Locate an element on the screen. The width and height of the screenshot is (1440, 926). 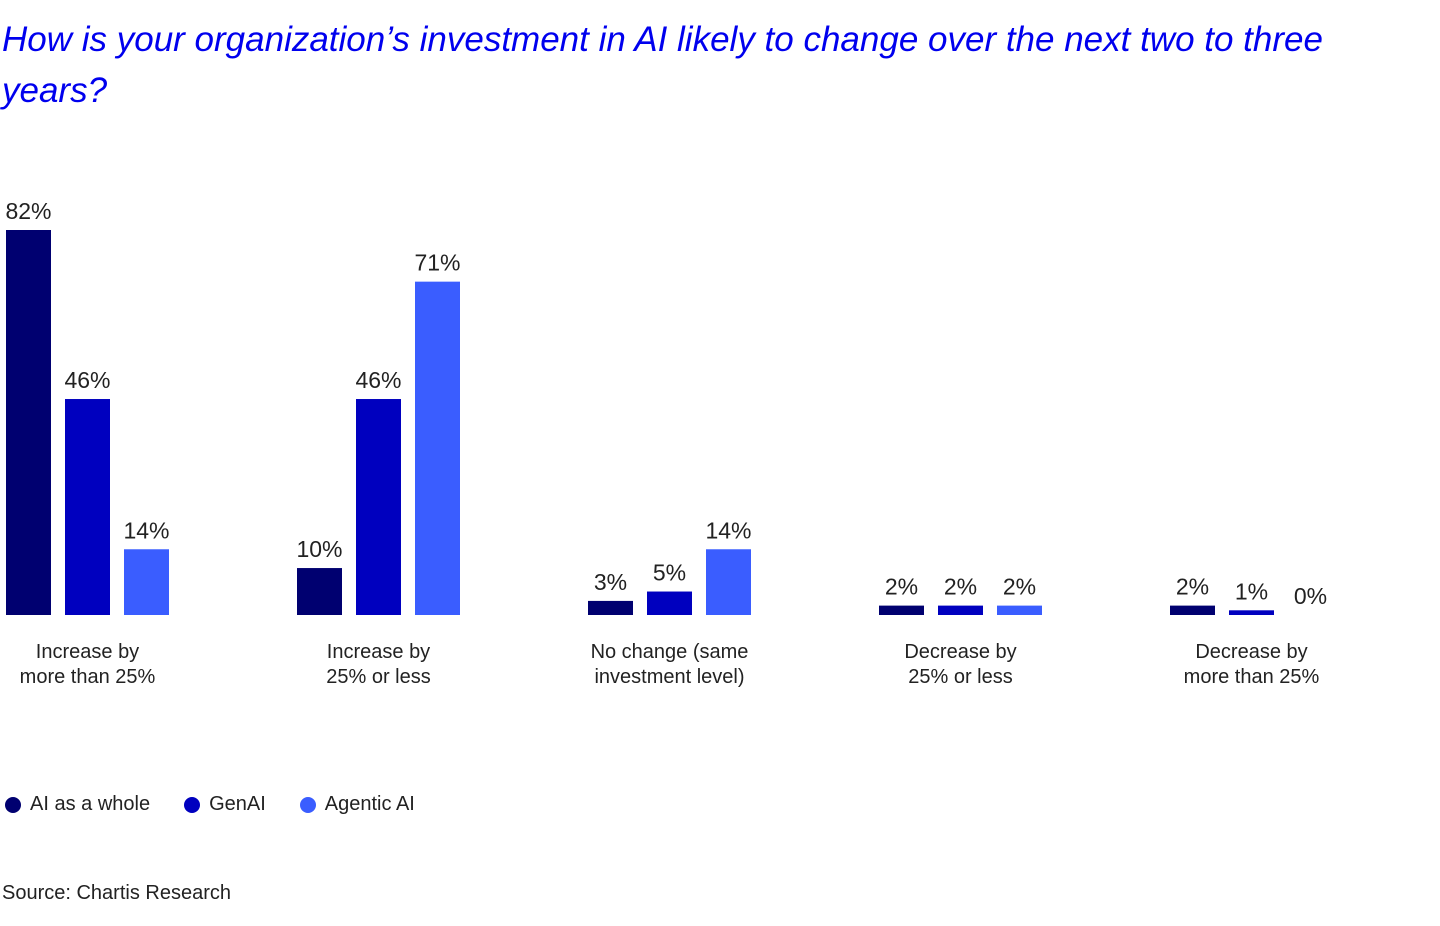
legend-item: GenAI is located at coordinates (225, 804).